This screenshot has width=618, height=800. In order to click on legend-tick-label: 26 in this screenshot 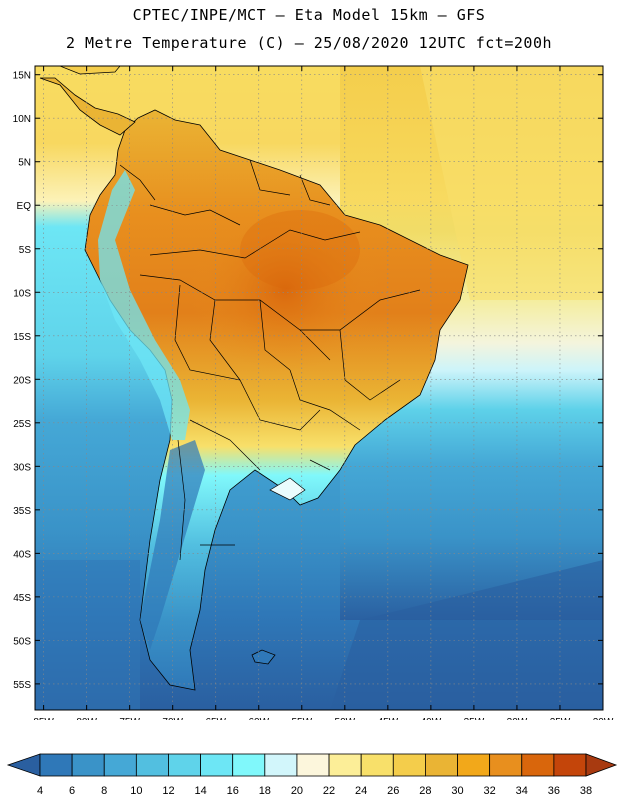, I will do `click(393, 791)`.